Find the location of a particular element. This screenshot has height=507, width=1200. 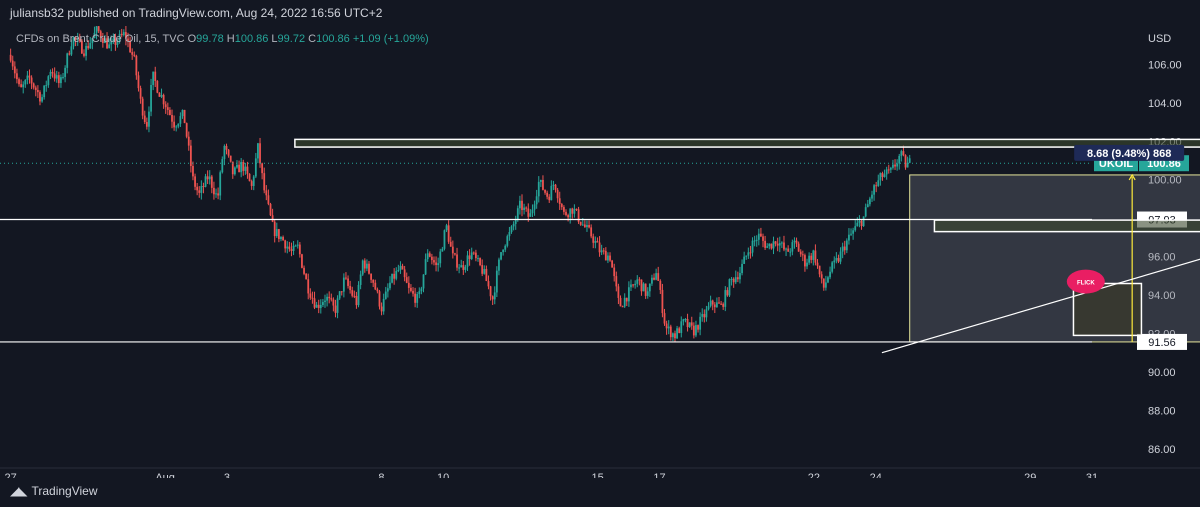

footer-bar is located at coordinates (600, 492).